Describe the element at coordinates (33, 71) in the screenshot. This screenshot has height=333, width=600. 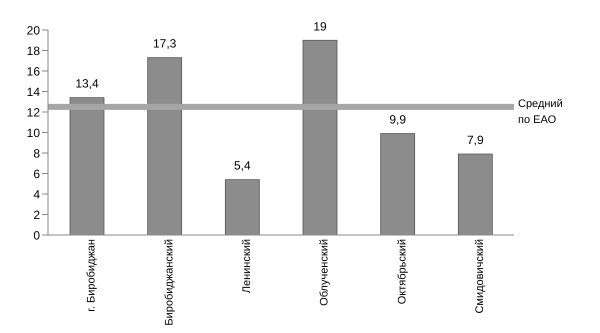
I see `y-tick-label: 16` at that location.